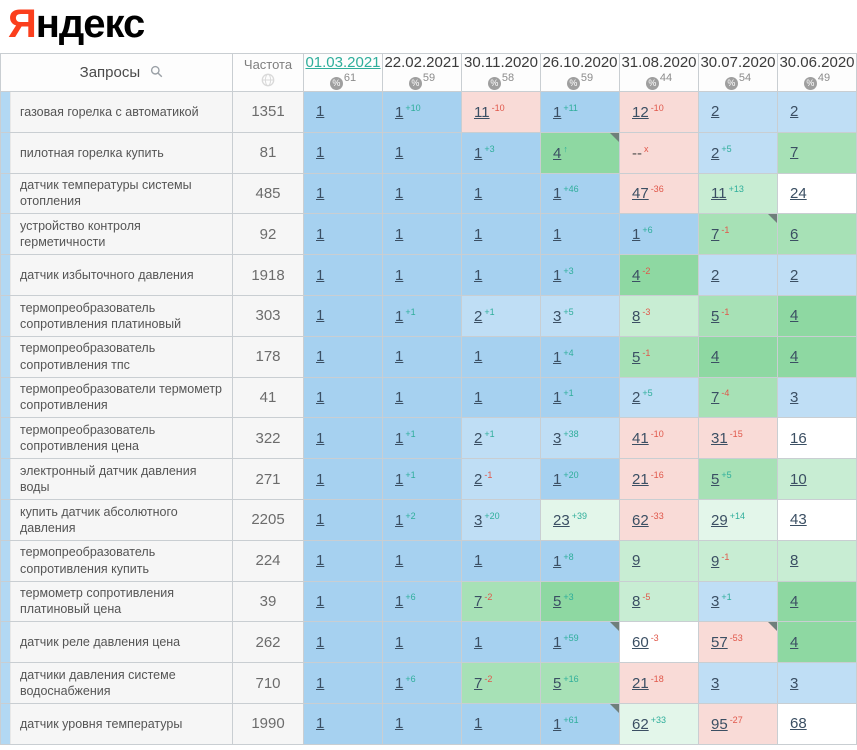  Describe the element at coordinates (116, 112) in the screenshot. I see `query-cell: газовая горелка с автоматикой` at that location.